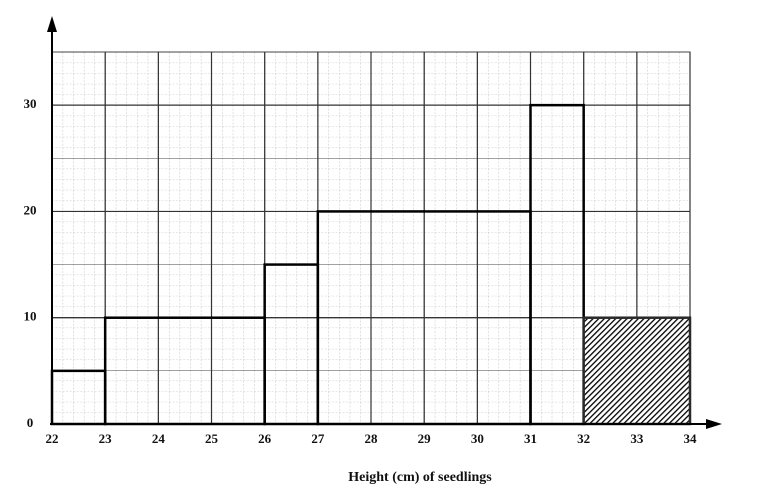  Describe the element at coordinates (159, 438) in the screenshot. I see `x-tick-label: 24` at that location.